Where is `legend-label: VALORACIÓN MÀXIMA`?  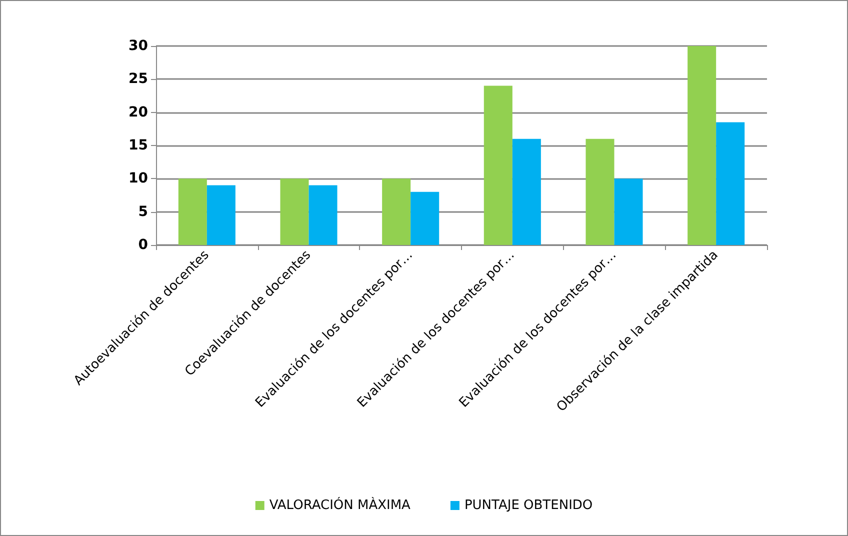
legend-label: VALORACIÓN MÀXIMA is located at coordinates (340, 504).